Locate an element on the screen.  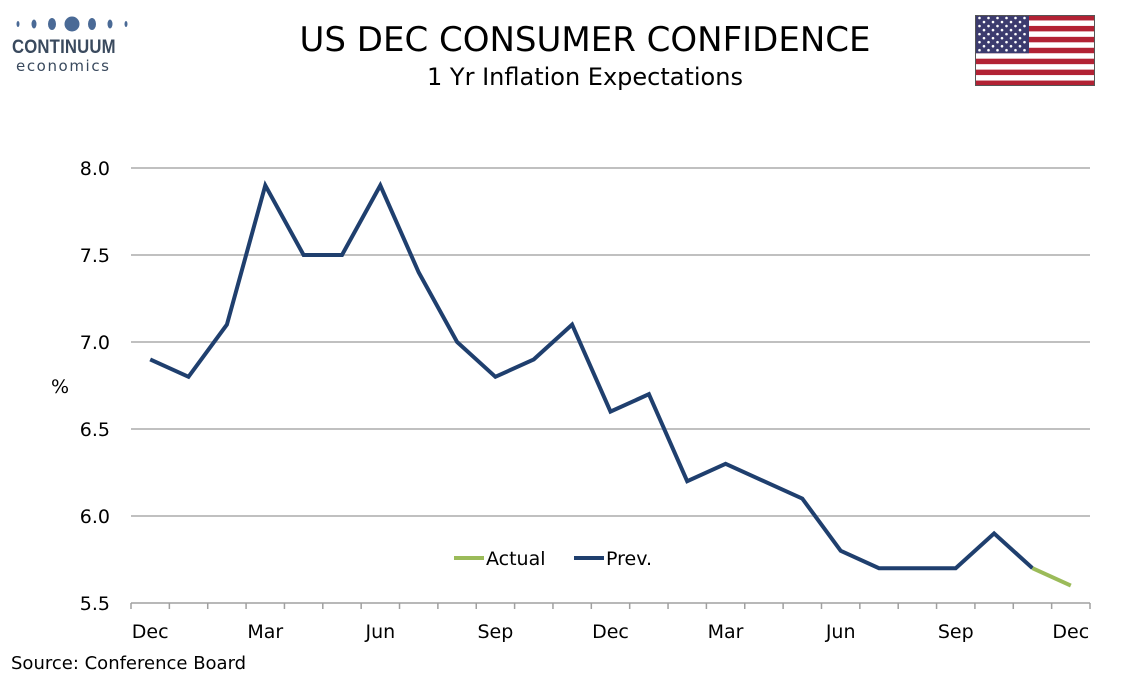
chart-title: US DEC CONSUMER CONFIDENCE is located at coordinates (585, 40).